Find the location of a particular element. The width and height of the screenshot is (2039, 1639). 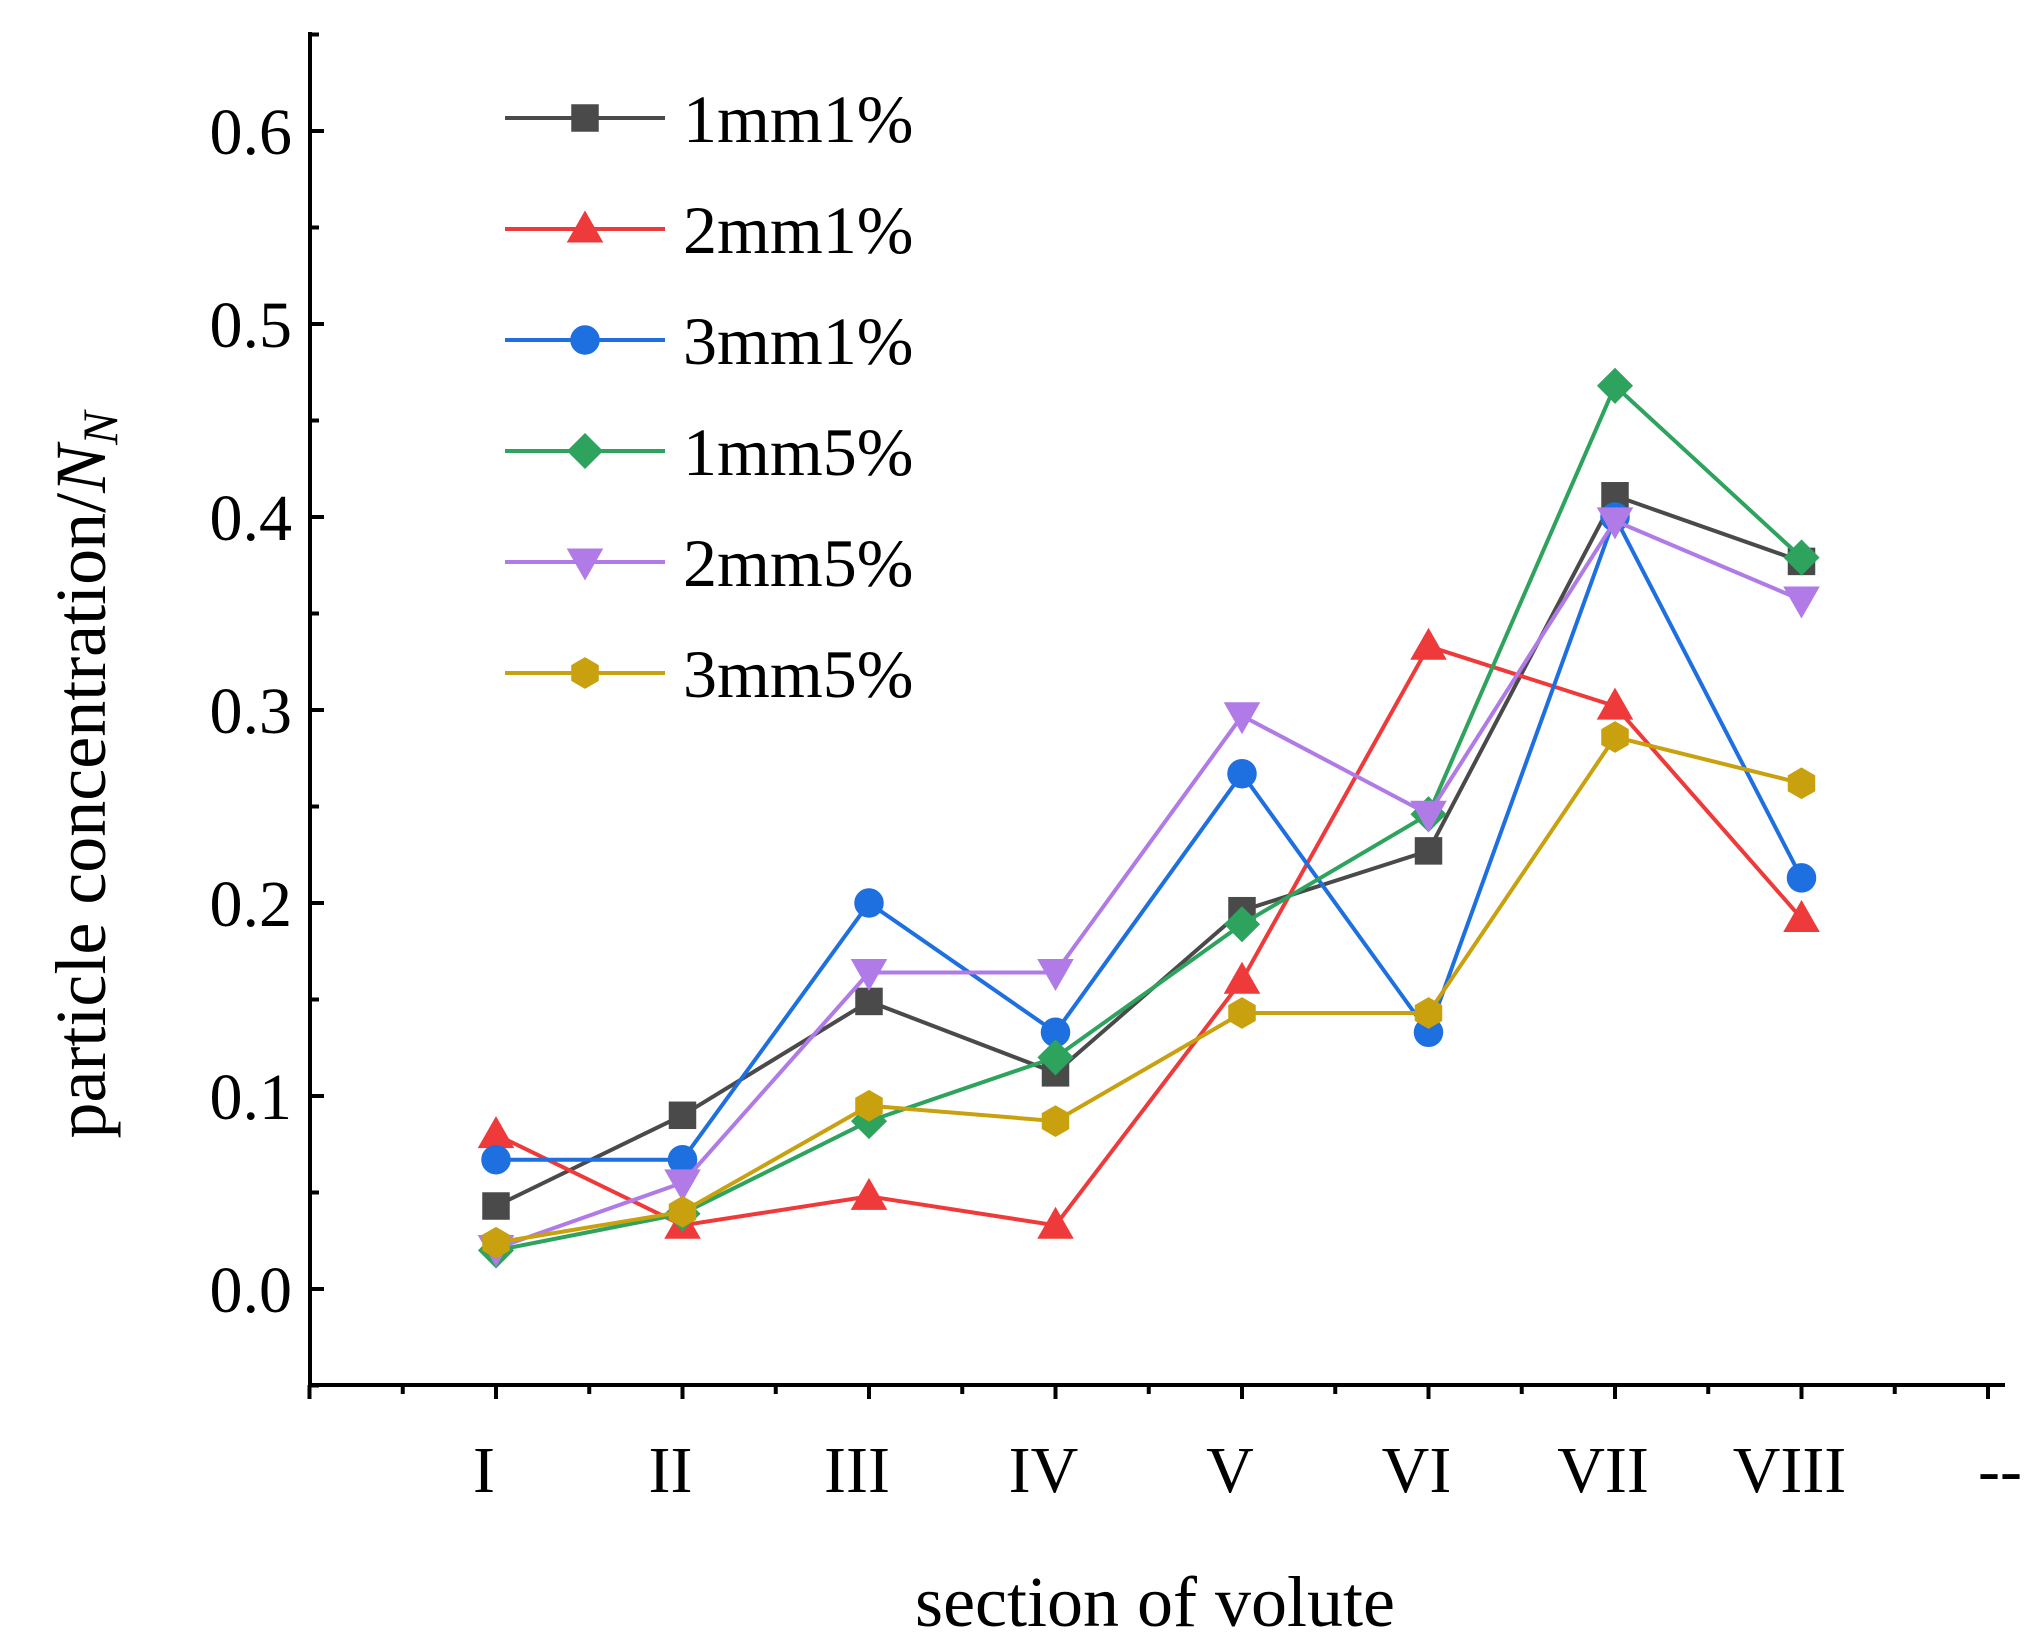

y-tick-label: 0.5 is located at coordinates (251, 325).